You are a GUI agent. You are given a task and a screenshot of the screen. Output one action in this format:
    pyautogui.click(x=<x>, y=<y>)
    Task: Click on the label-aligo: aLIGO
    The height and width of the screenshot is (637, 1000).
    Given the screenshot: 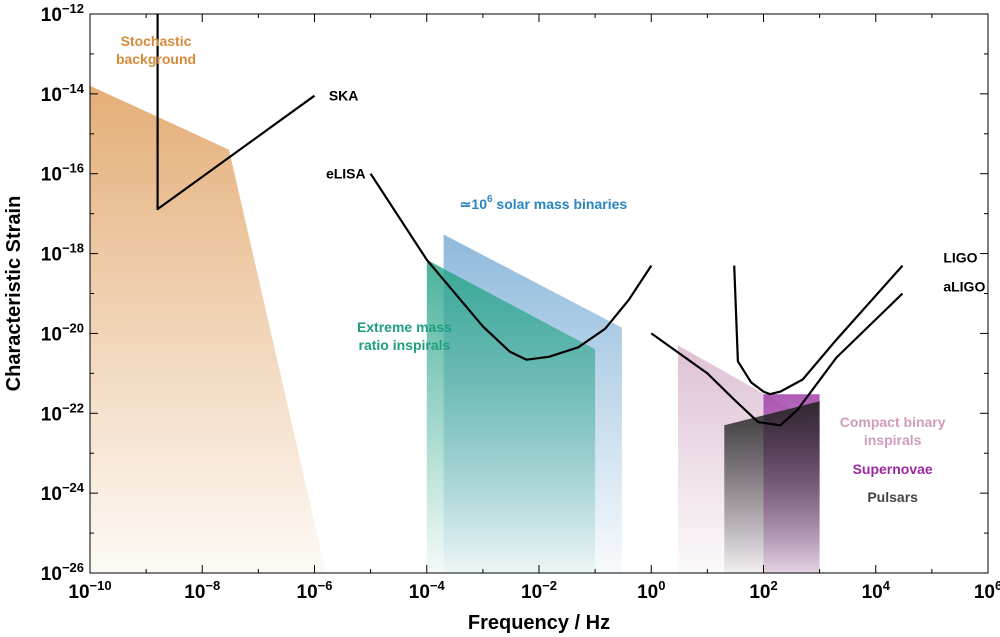 What is the action you would take?
    pyautogui.click(x=964, y=286)
    